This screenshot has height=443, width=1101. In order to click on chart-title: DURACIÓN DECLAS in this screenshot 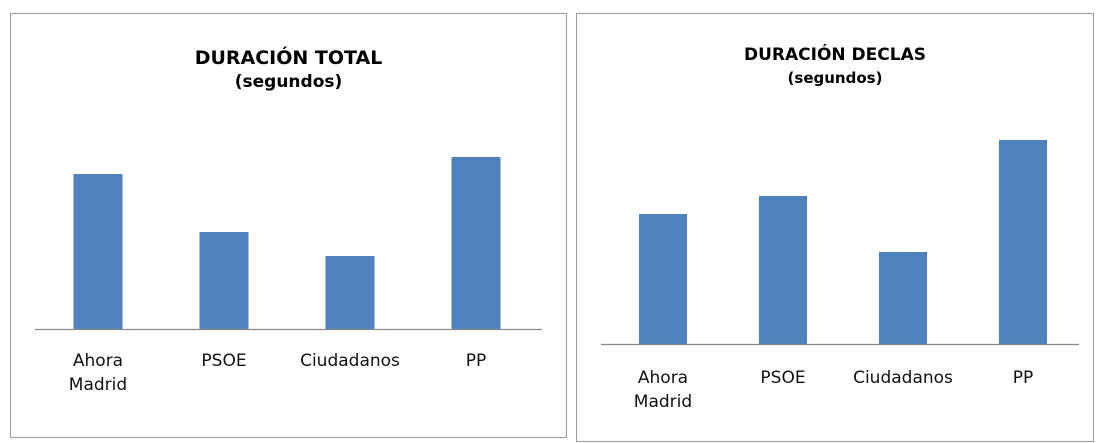, I will do `click(835, 55)`.